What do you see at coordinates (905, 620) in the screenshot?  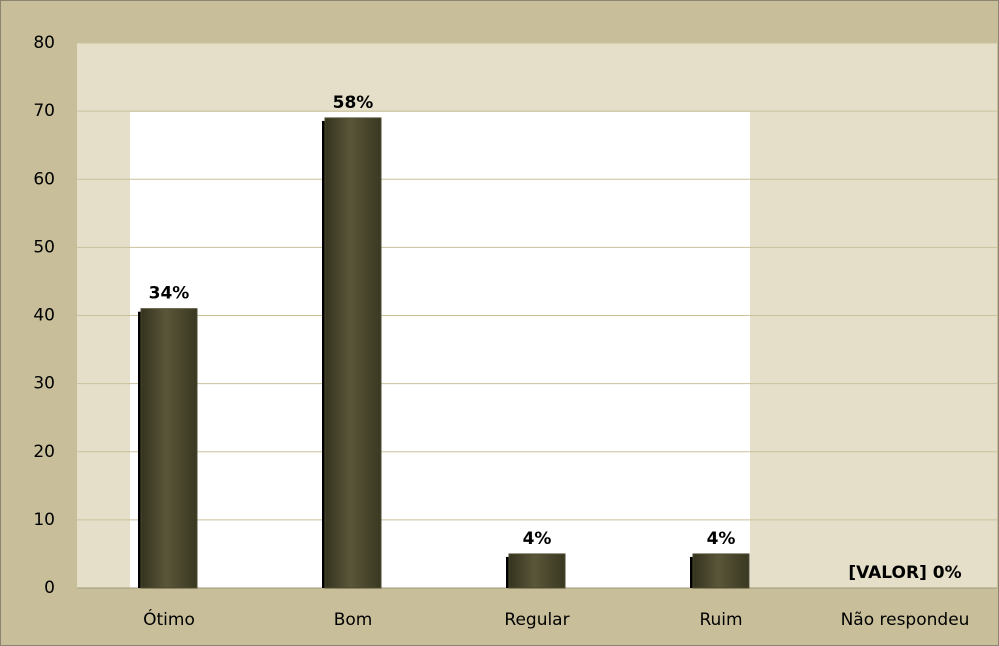 I see `x-tick-label: Não respondeu` at bounding box center [905, 620].